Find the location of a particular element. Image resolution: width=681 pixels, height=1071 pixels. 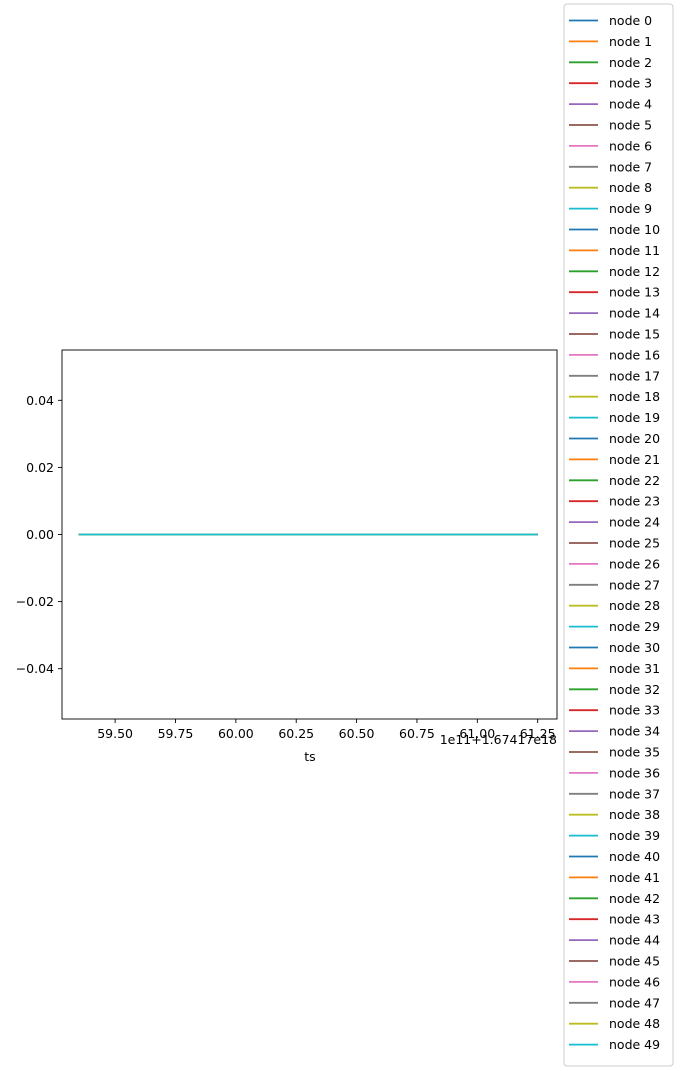

legend-label: node 27 is located at coordinates (634, 584).